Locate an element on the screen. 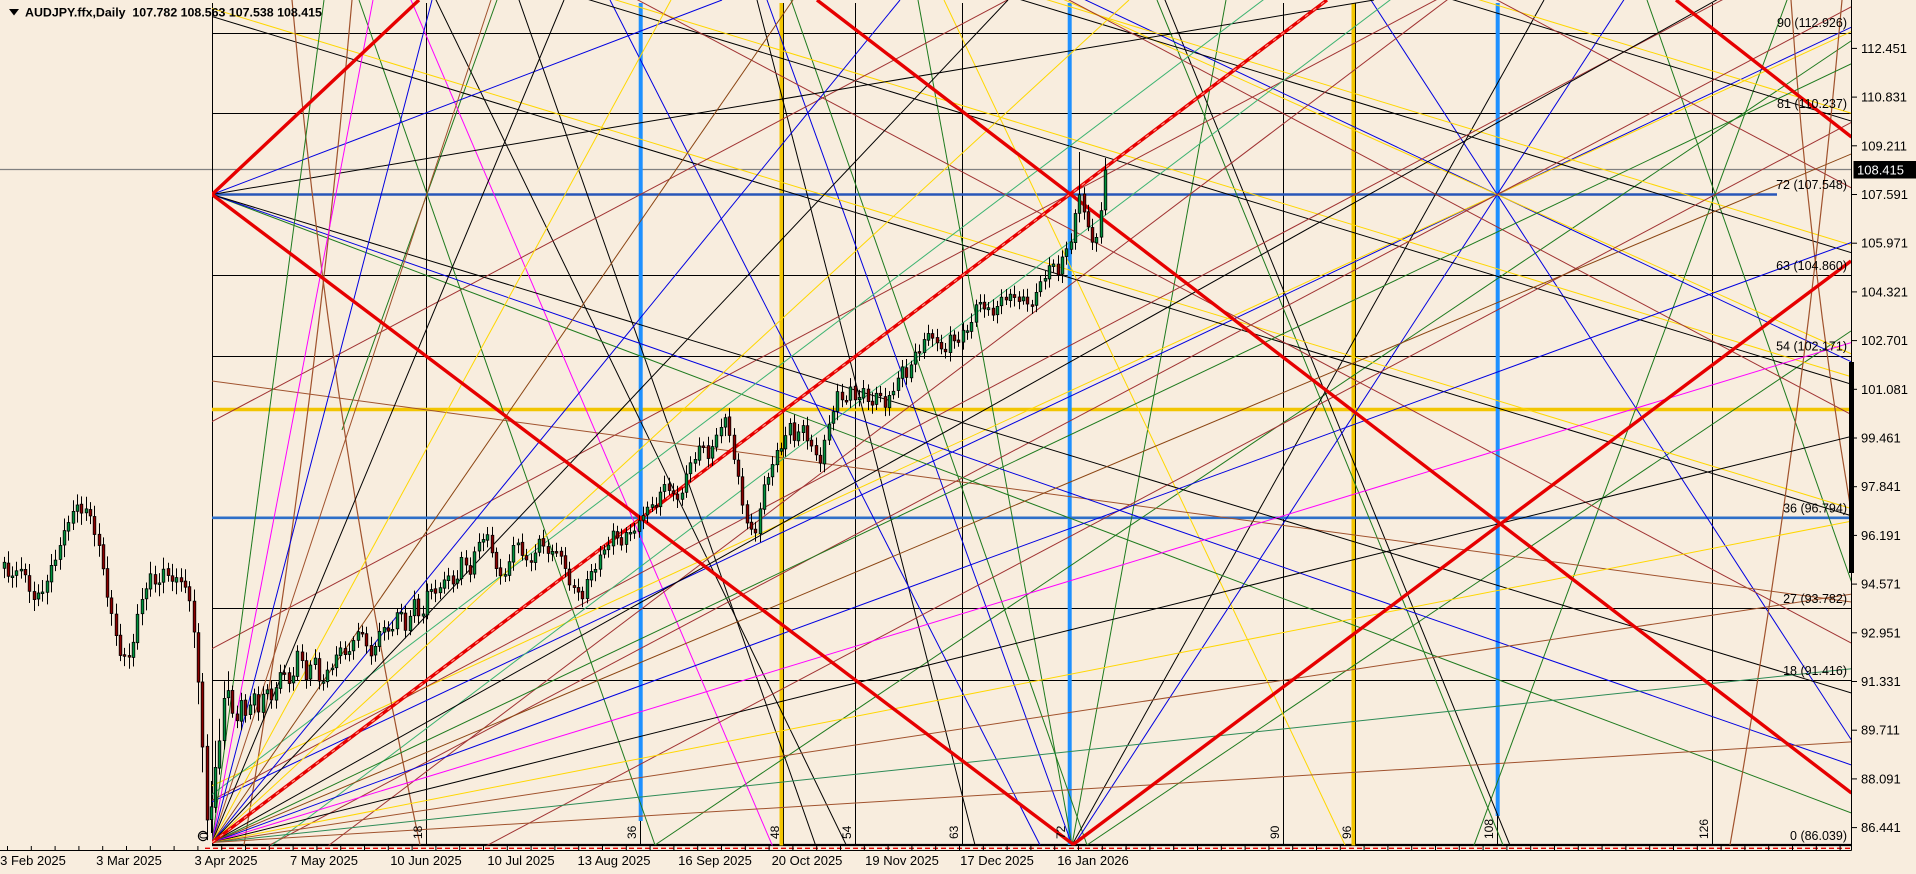 This screenshot has width=1916, height=874. svg-text: 16 Sep 2025 is located at coordinates (715, 860).